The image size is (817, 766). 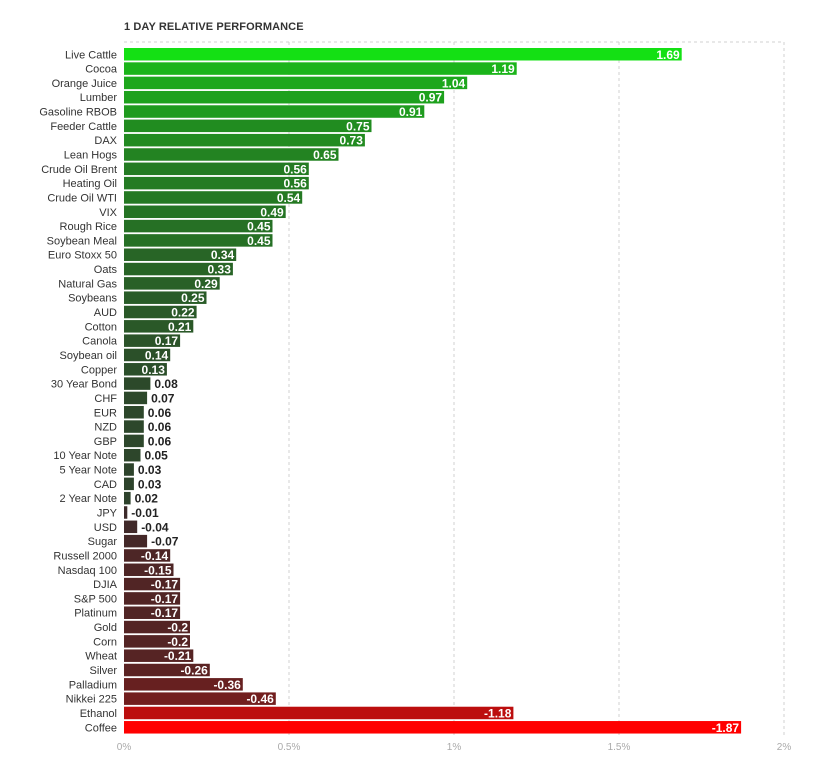 What do you see at coordinates (99, 98) in the screenshot?
I see `category-label: Lumber` at bounding box center [99, 98].